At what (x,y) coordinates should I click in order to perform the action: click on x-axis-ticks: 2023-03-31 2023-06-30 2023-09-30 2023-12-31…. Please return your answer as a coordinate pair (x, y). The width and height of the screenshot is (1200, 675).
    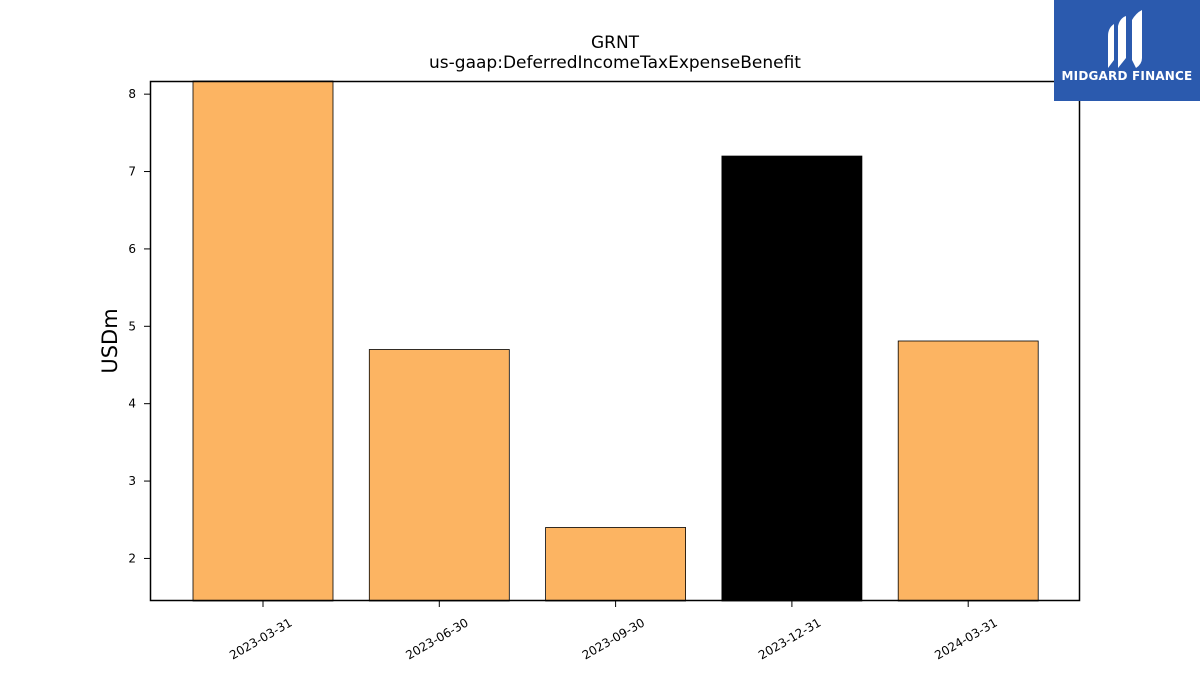
    Looking at the image, I should click on (613, 631).